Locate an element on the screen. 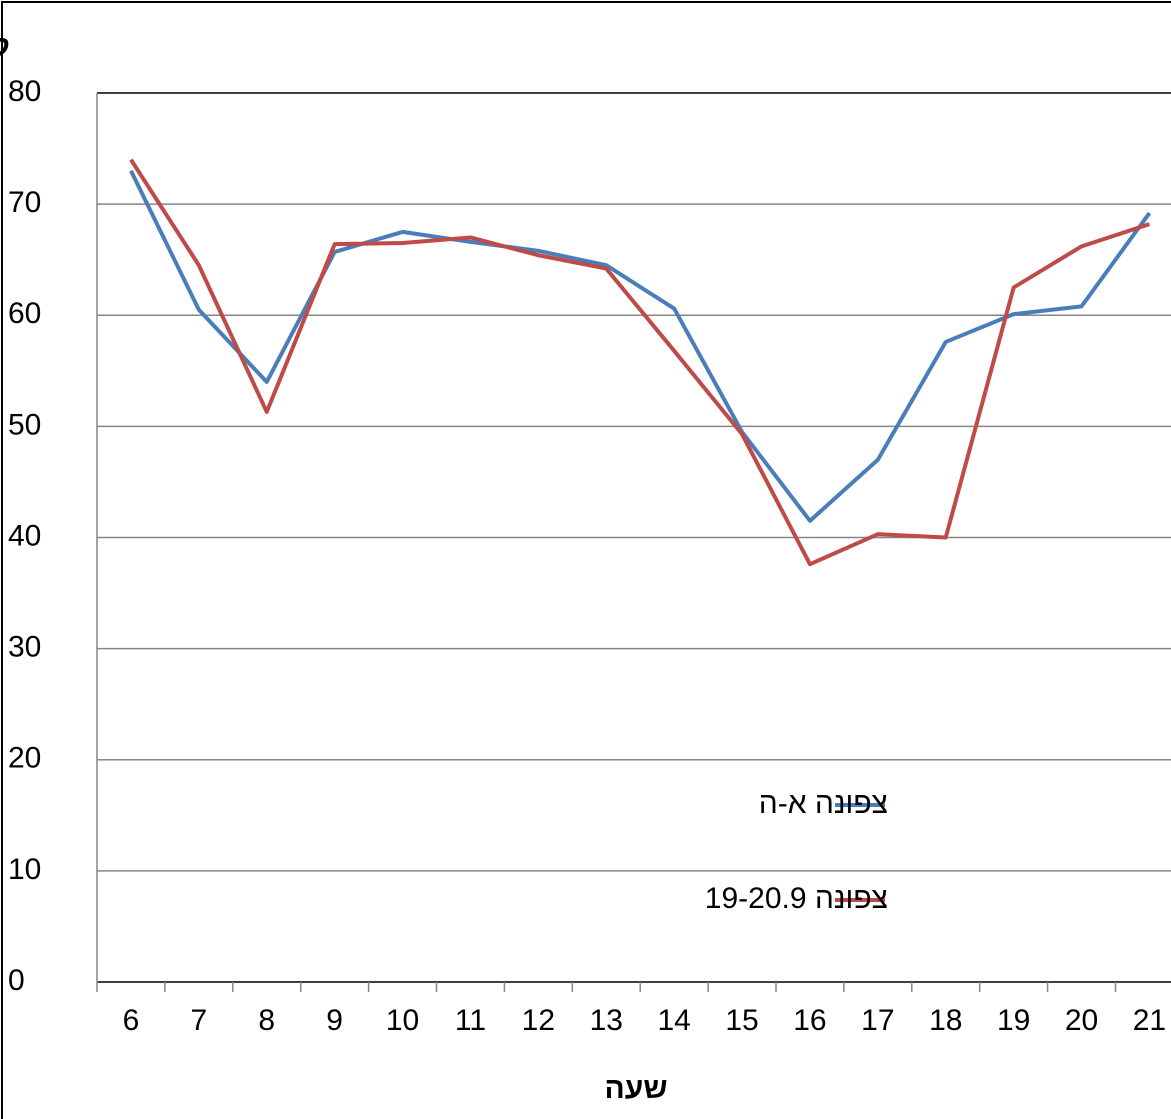 The image size is (1171, 1119). x-tick-label: 19 is located at coordinates (1013, 1020).